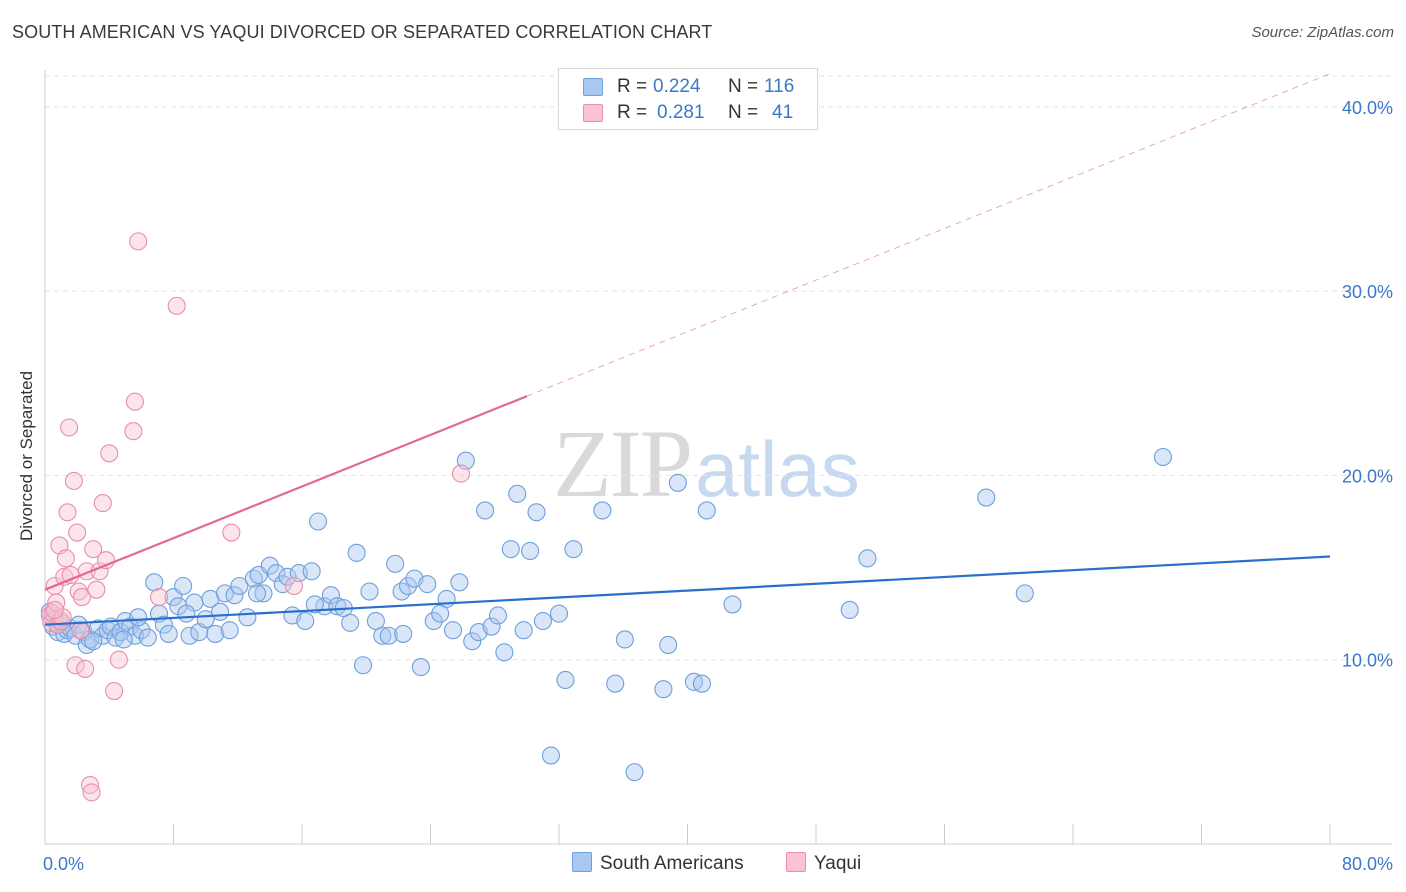  I want to click on legend-swatch-yaqui, so click(796, 862).